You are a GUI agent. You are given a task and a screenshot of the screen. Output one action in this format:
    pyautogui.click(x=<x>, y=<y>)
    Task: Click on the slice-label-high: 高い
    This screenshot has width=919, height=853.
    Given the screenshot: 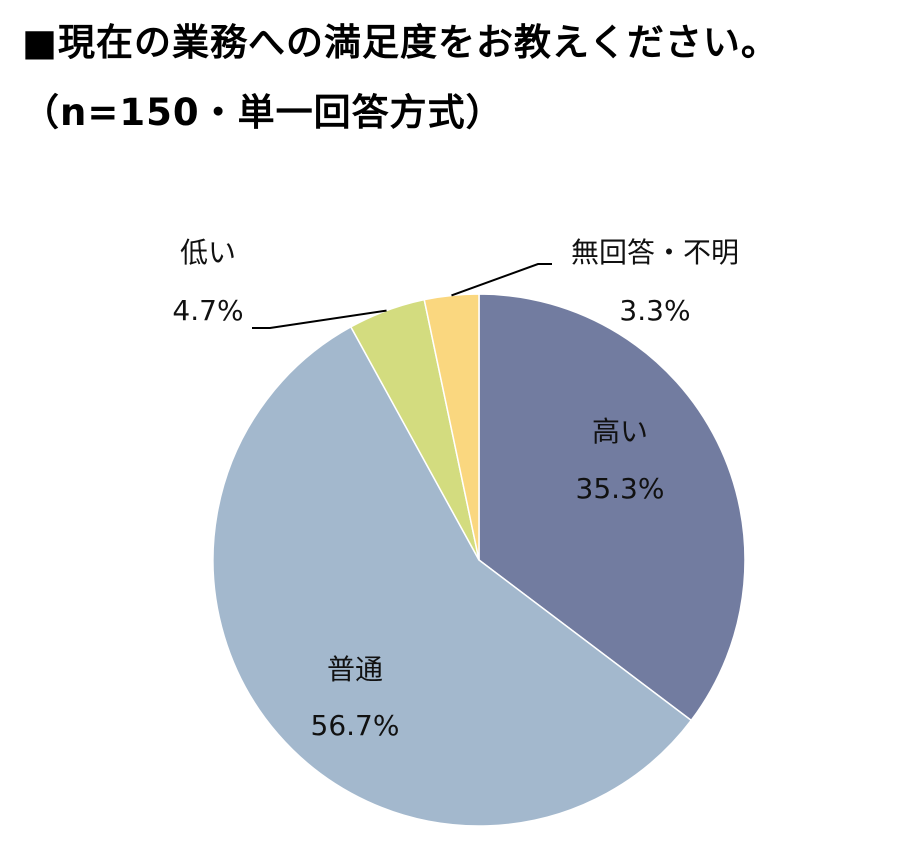 What is the action you would take?
    pyautogui.click(x=620, y=431)
    